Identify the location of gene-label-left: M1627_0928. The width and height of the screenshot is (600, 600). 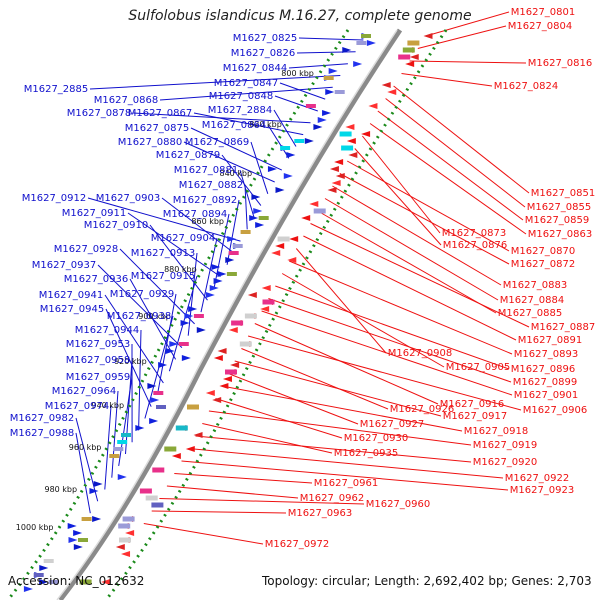
(86, 249).